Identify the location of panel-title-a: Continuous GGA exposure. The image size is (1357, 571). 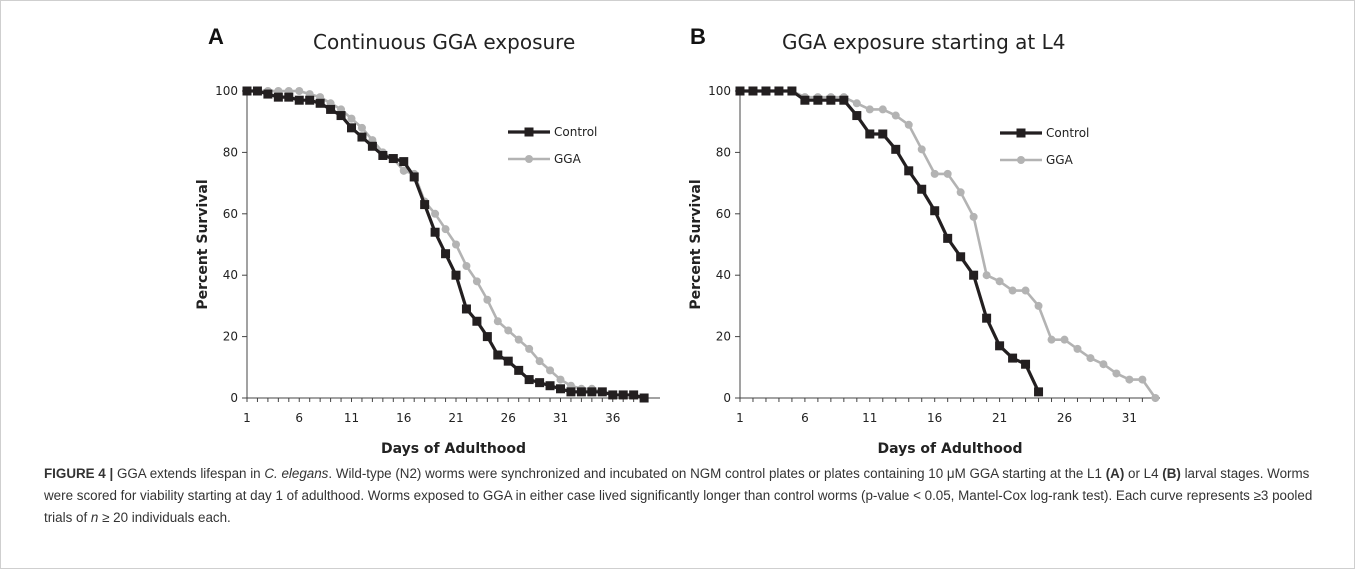
(444, 42).